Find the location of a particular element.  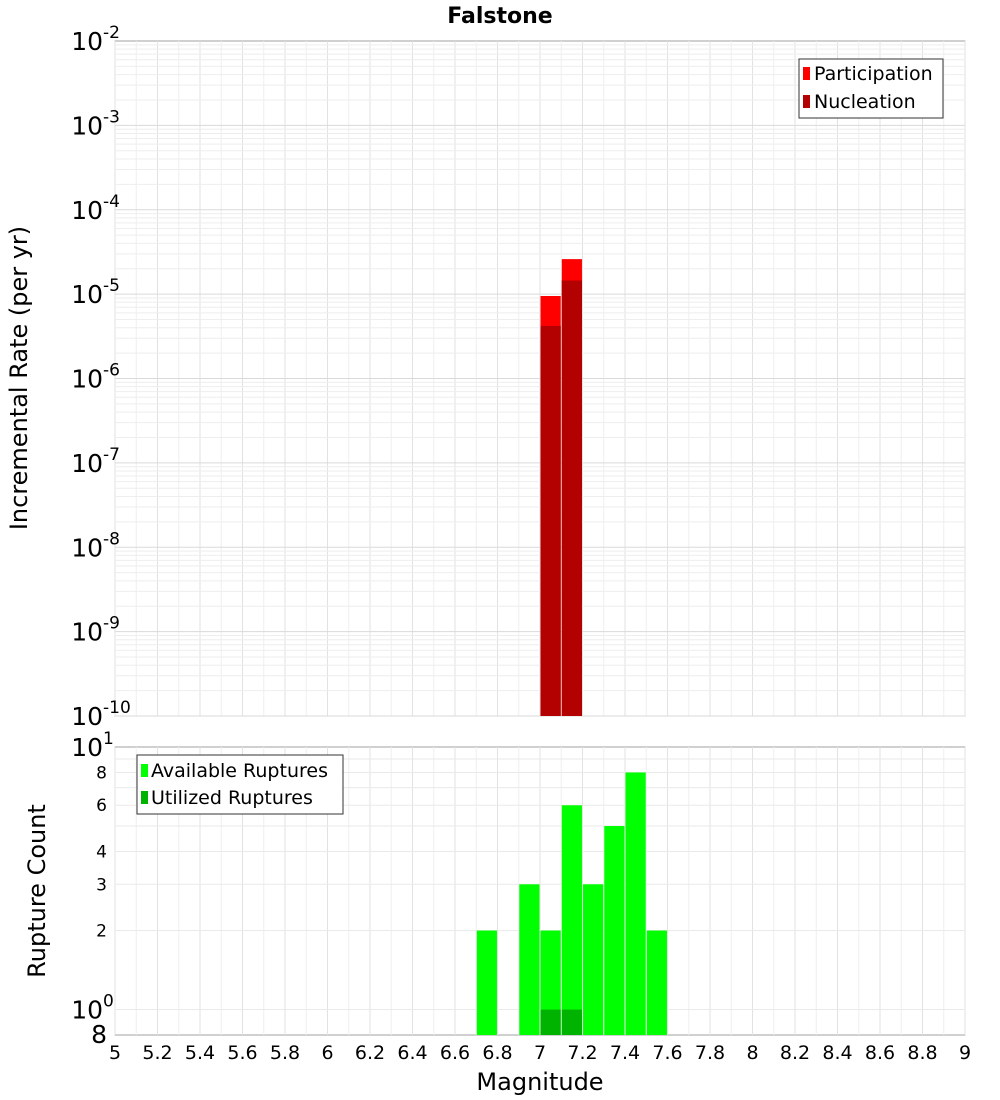

legend-label-available-ruptures: Available Ruptures is located at coordinates (239, 771).